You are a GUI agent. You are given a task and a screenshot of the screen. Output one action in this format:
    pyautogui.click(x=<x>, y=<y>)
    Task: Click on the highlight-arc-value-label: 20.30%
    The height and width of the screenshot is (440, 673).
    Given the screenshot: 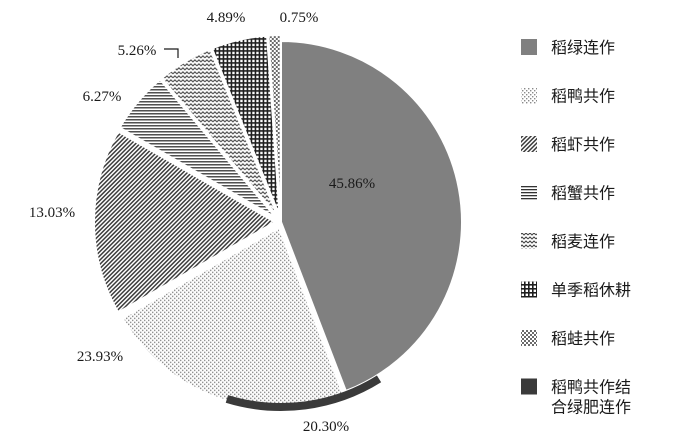 What is the action you would take?
    pyautogui.click(x=326, y=427)
    